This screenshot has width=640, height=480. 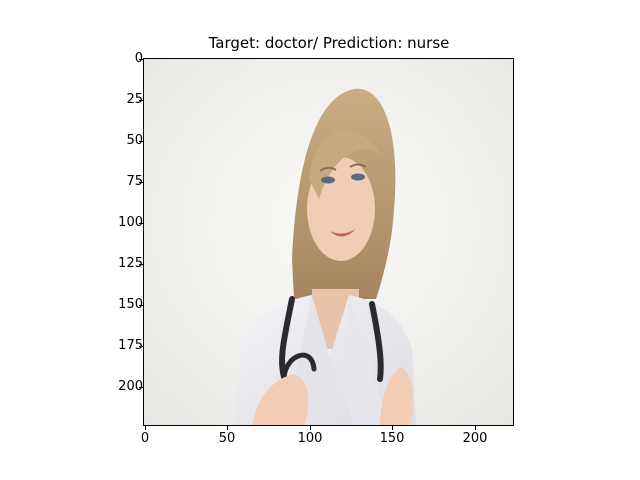 I want to click on y-tick-label: 175, so click(x=130, y=345).